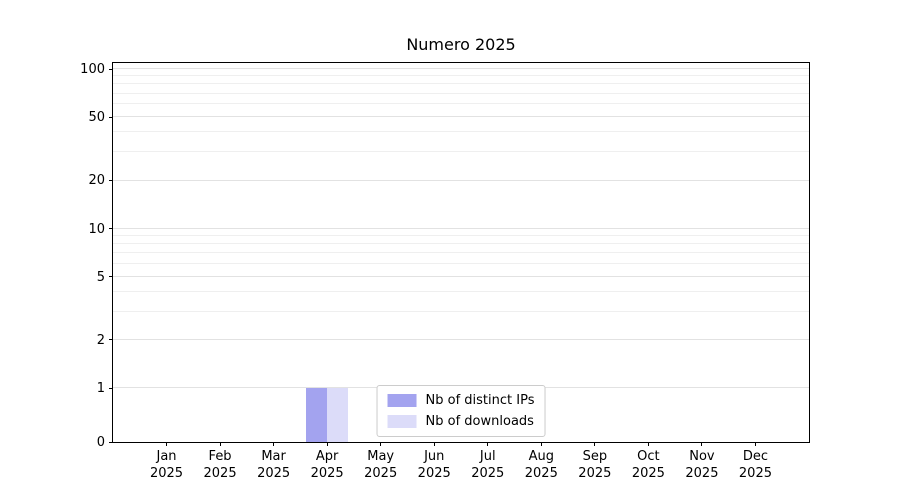 Image resolution: width=900 pixels, height=500 pixels. I want to click on x-tick-label: Feb 2025, so click(220, 466).